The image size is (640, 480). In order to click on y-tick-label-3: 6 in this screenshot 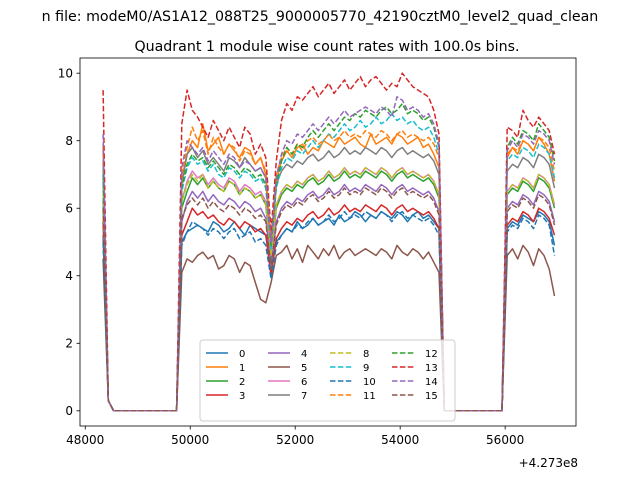, I will do `click(69, 209)`.